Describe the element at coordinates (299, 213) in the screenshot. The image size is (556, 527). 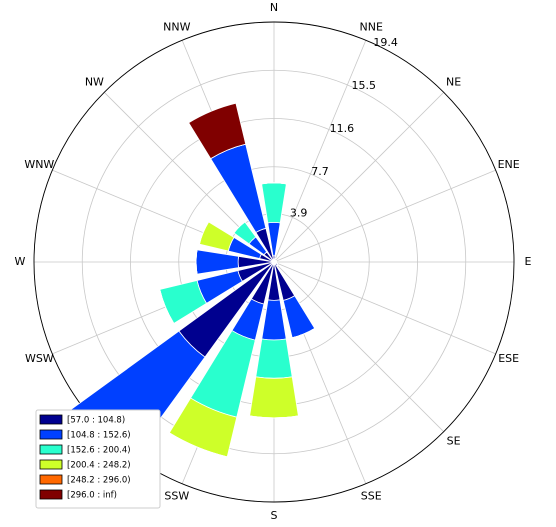
I see `r-tick-label: 3.9` at that location.